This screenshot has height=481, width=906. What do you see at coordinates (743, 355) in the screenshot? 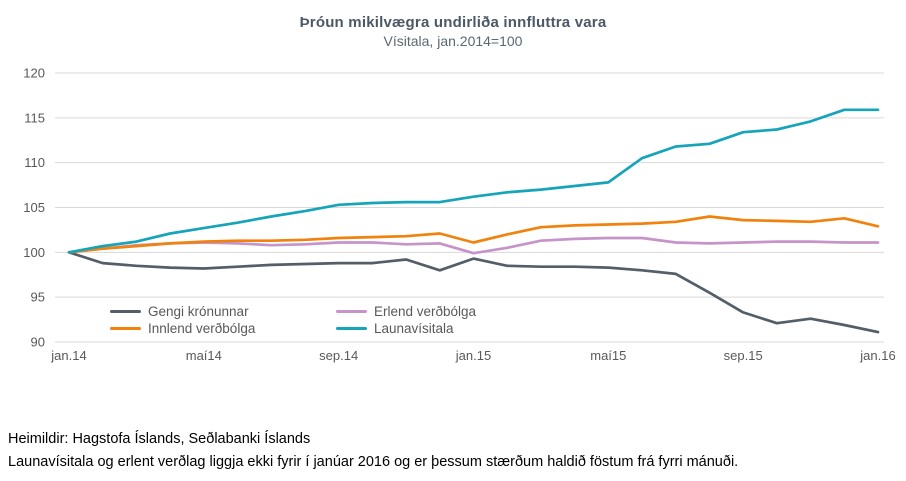
I see `x-tick-label: sep.15` at bounding box center [743, 355].